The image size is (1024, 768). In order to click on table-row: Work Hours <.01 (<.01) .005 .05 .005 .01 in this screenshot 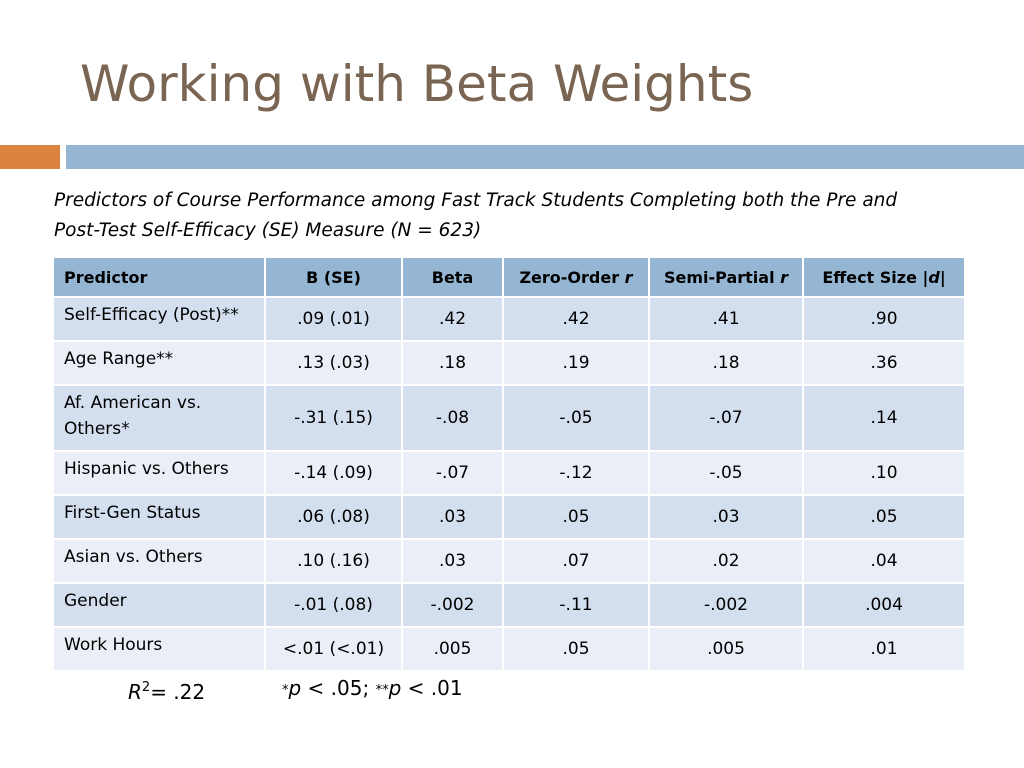, I will do `click(509, 649)`.